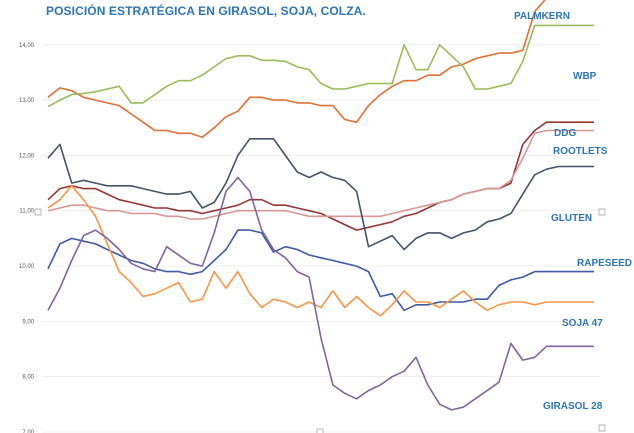 The width and height of the screenshot is (634, 433). What do you see at coordinates (28, 431) in the screenshot?
I see `y-tick-label: 7,00` at bounding box center [28, 431].